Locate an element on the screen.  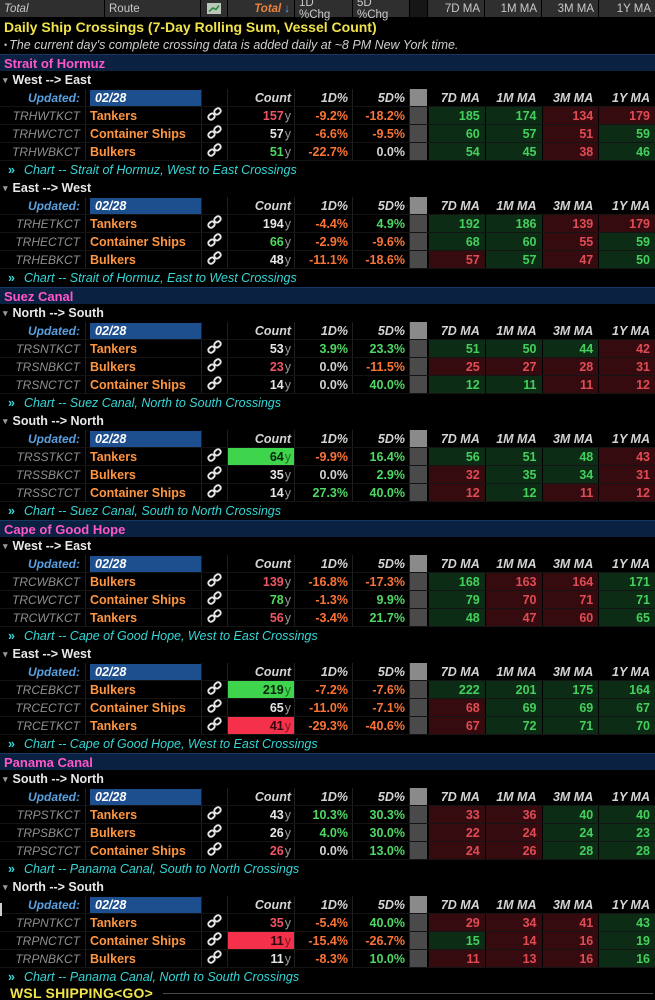
ticker: TRSNBKCT is located at coordinates (47, 366).